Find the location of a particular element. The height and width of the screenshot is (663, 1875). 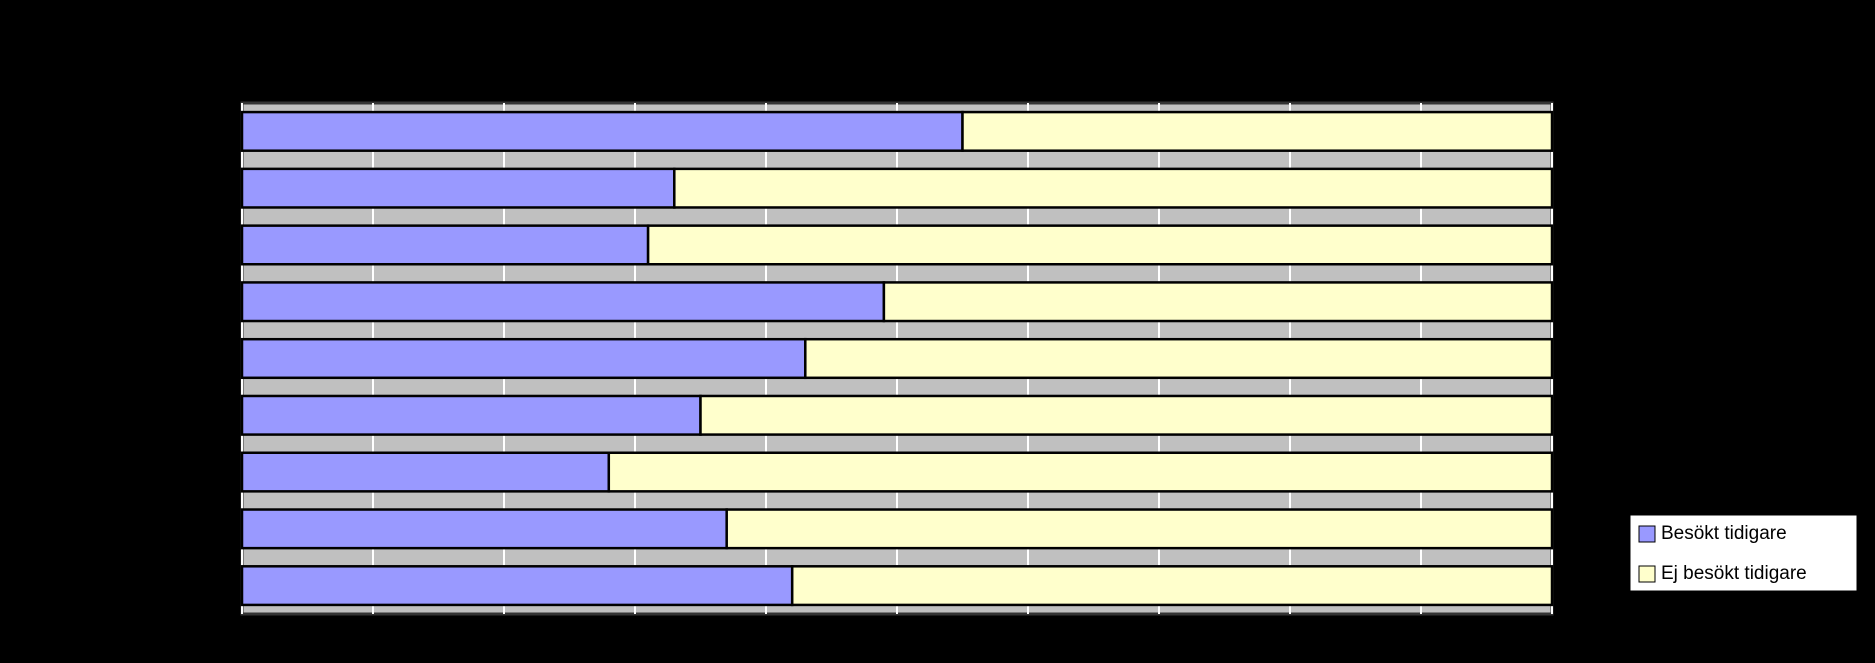

legend-label: Besökt tidigare is located at coordinates (1724, 533).